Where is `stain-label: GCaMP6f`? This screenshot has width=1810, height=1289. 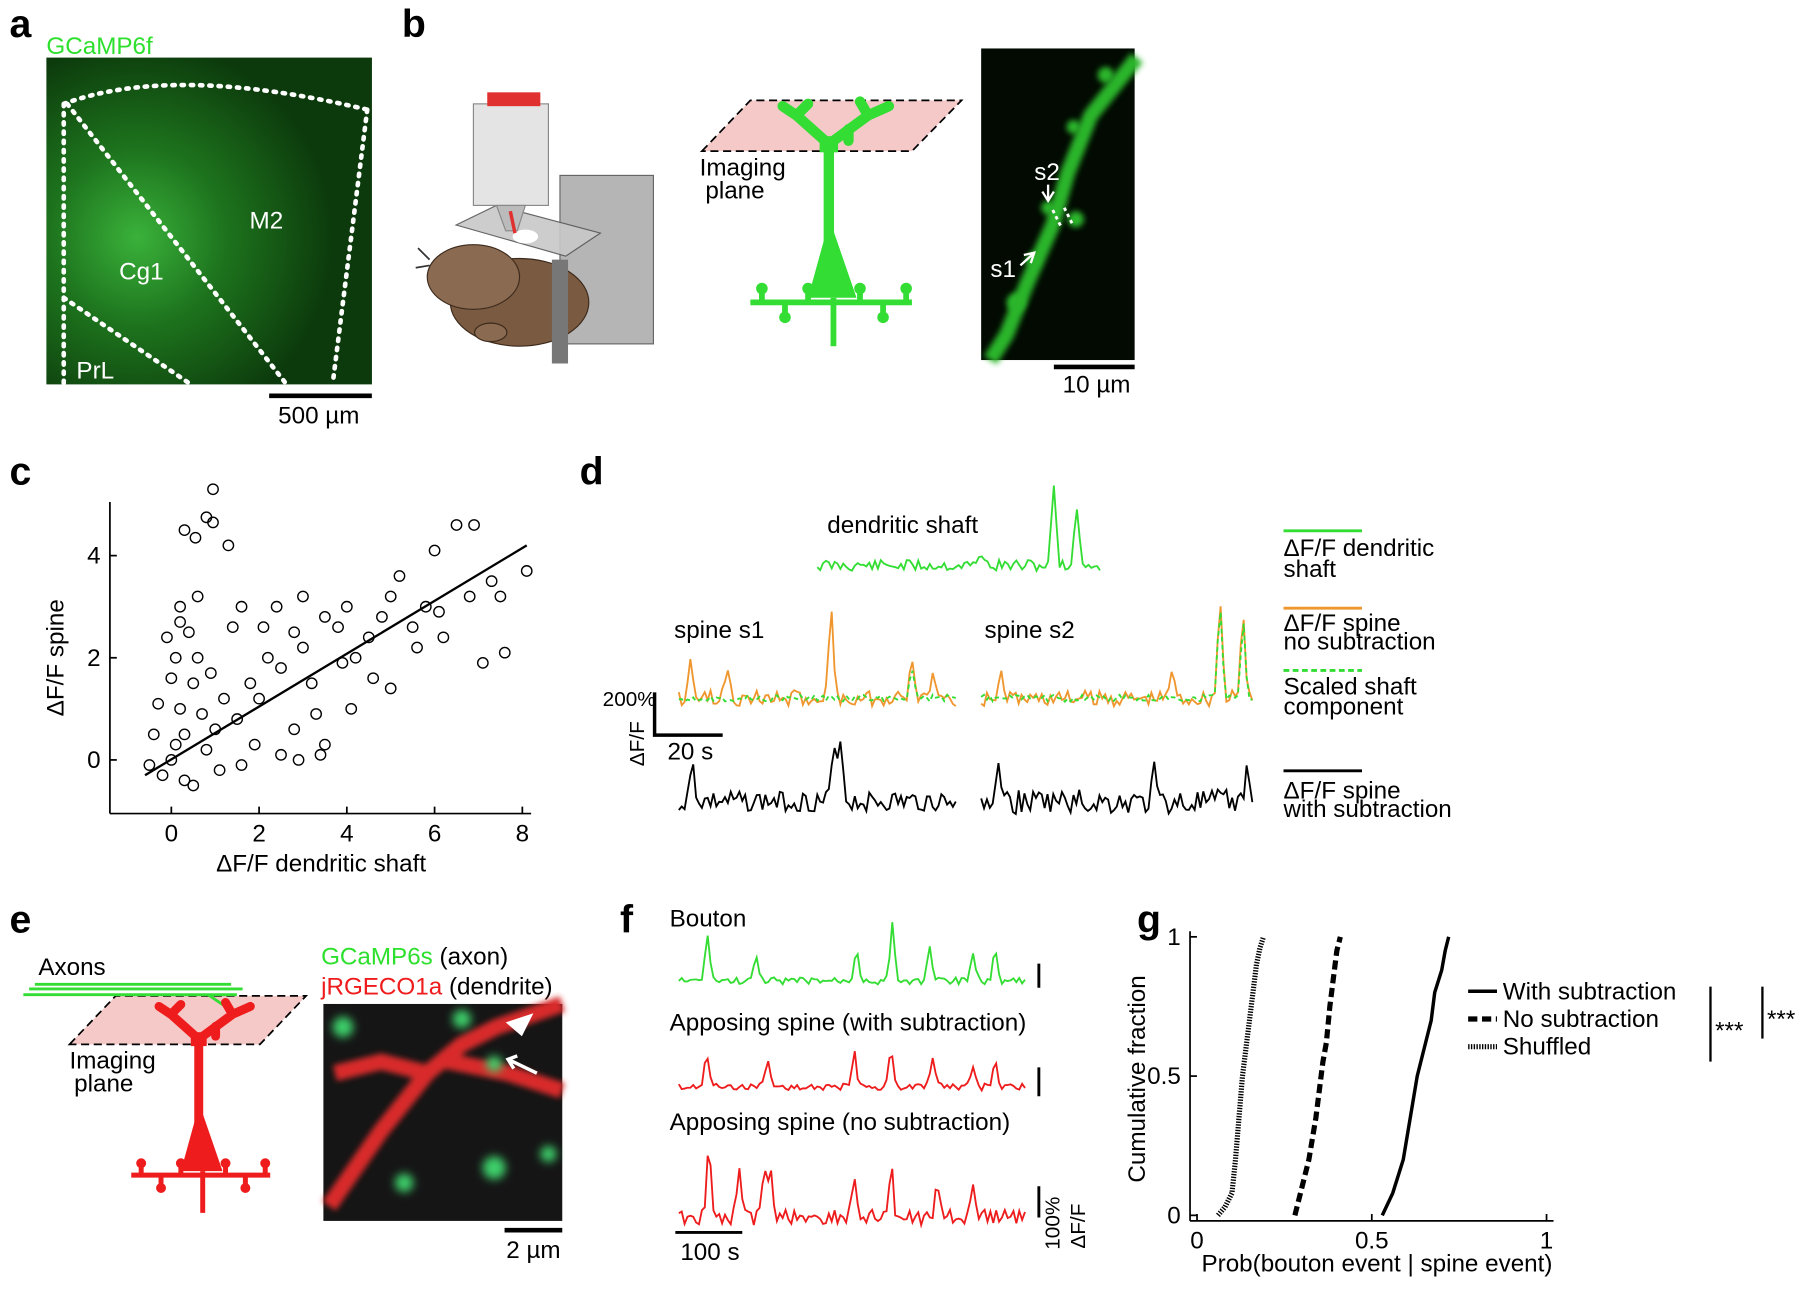
stain-label: GCaMP6f is located at coordinates (99, 46).